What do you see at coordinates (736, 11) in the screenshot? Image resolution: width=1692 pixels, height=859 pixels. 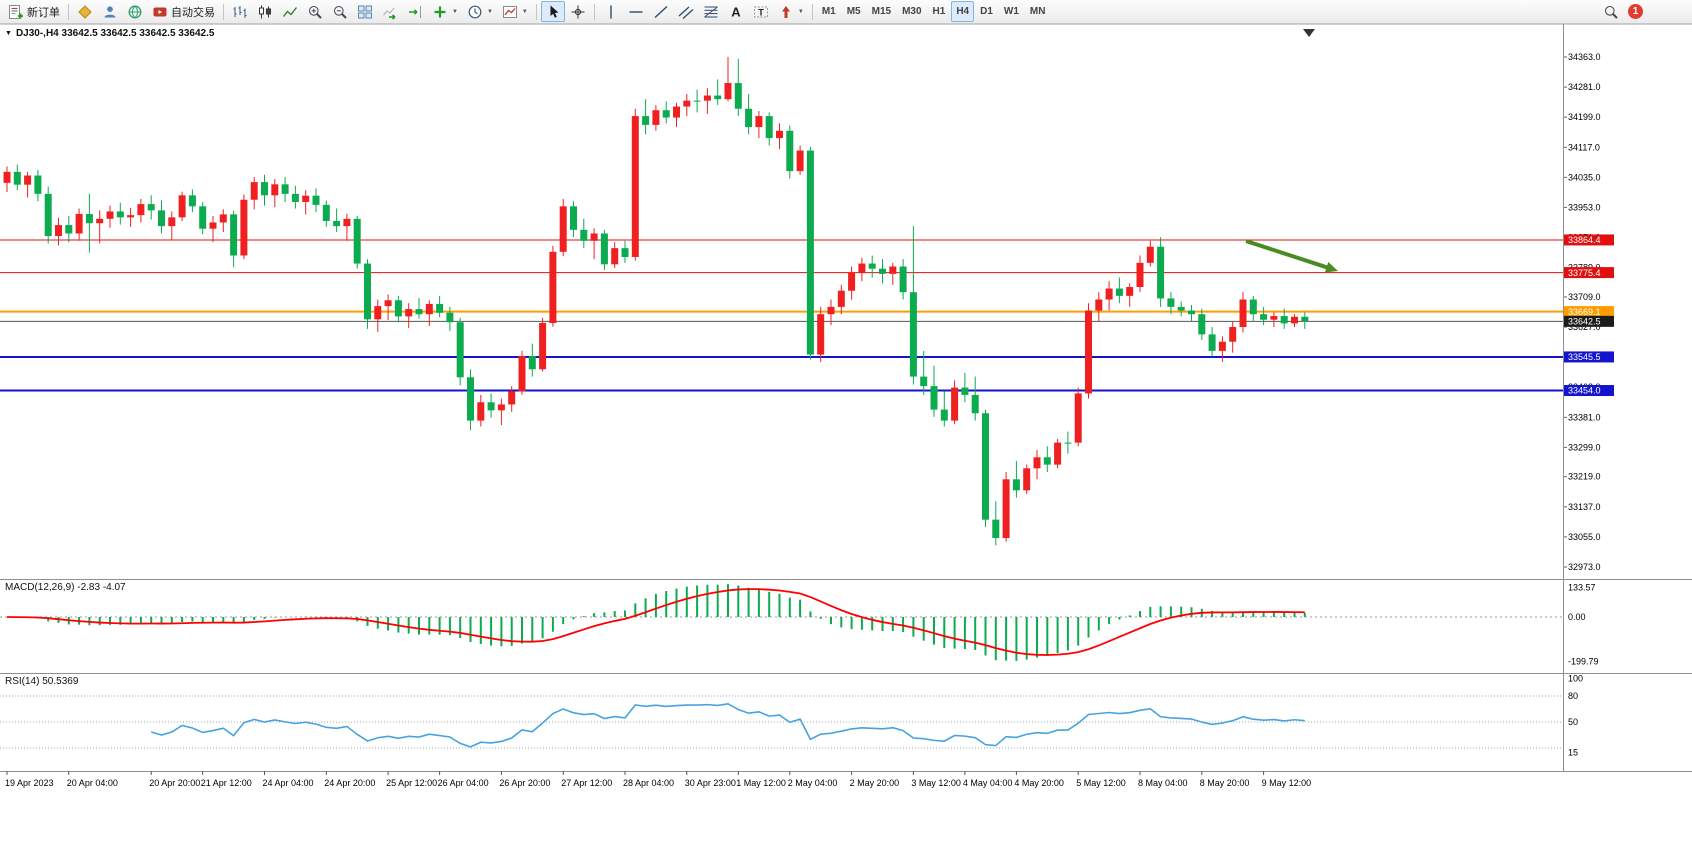 I see `text-button: A` at bounding box center [736, 11].